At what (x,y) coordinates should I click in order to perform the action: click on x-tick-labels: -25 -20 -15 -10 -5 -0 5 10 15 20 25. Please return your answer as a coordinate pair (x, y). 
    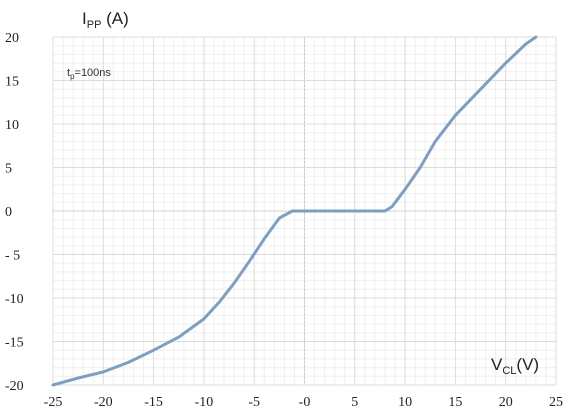
    Looking at the image, I should click on (303, 402).